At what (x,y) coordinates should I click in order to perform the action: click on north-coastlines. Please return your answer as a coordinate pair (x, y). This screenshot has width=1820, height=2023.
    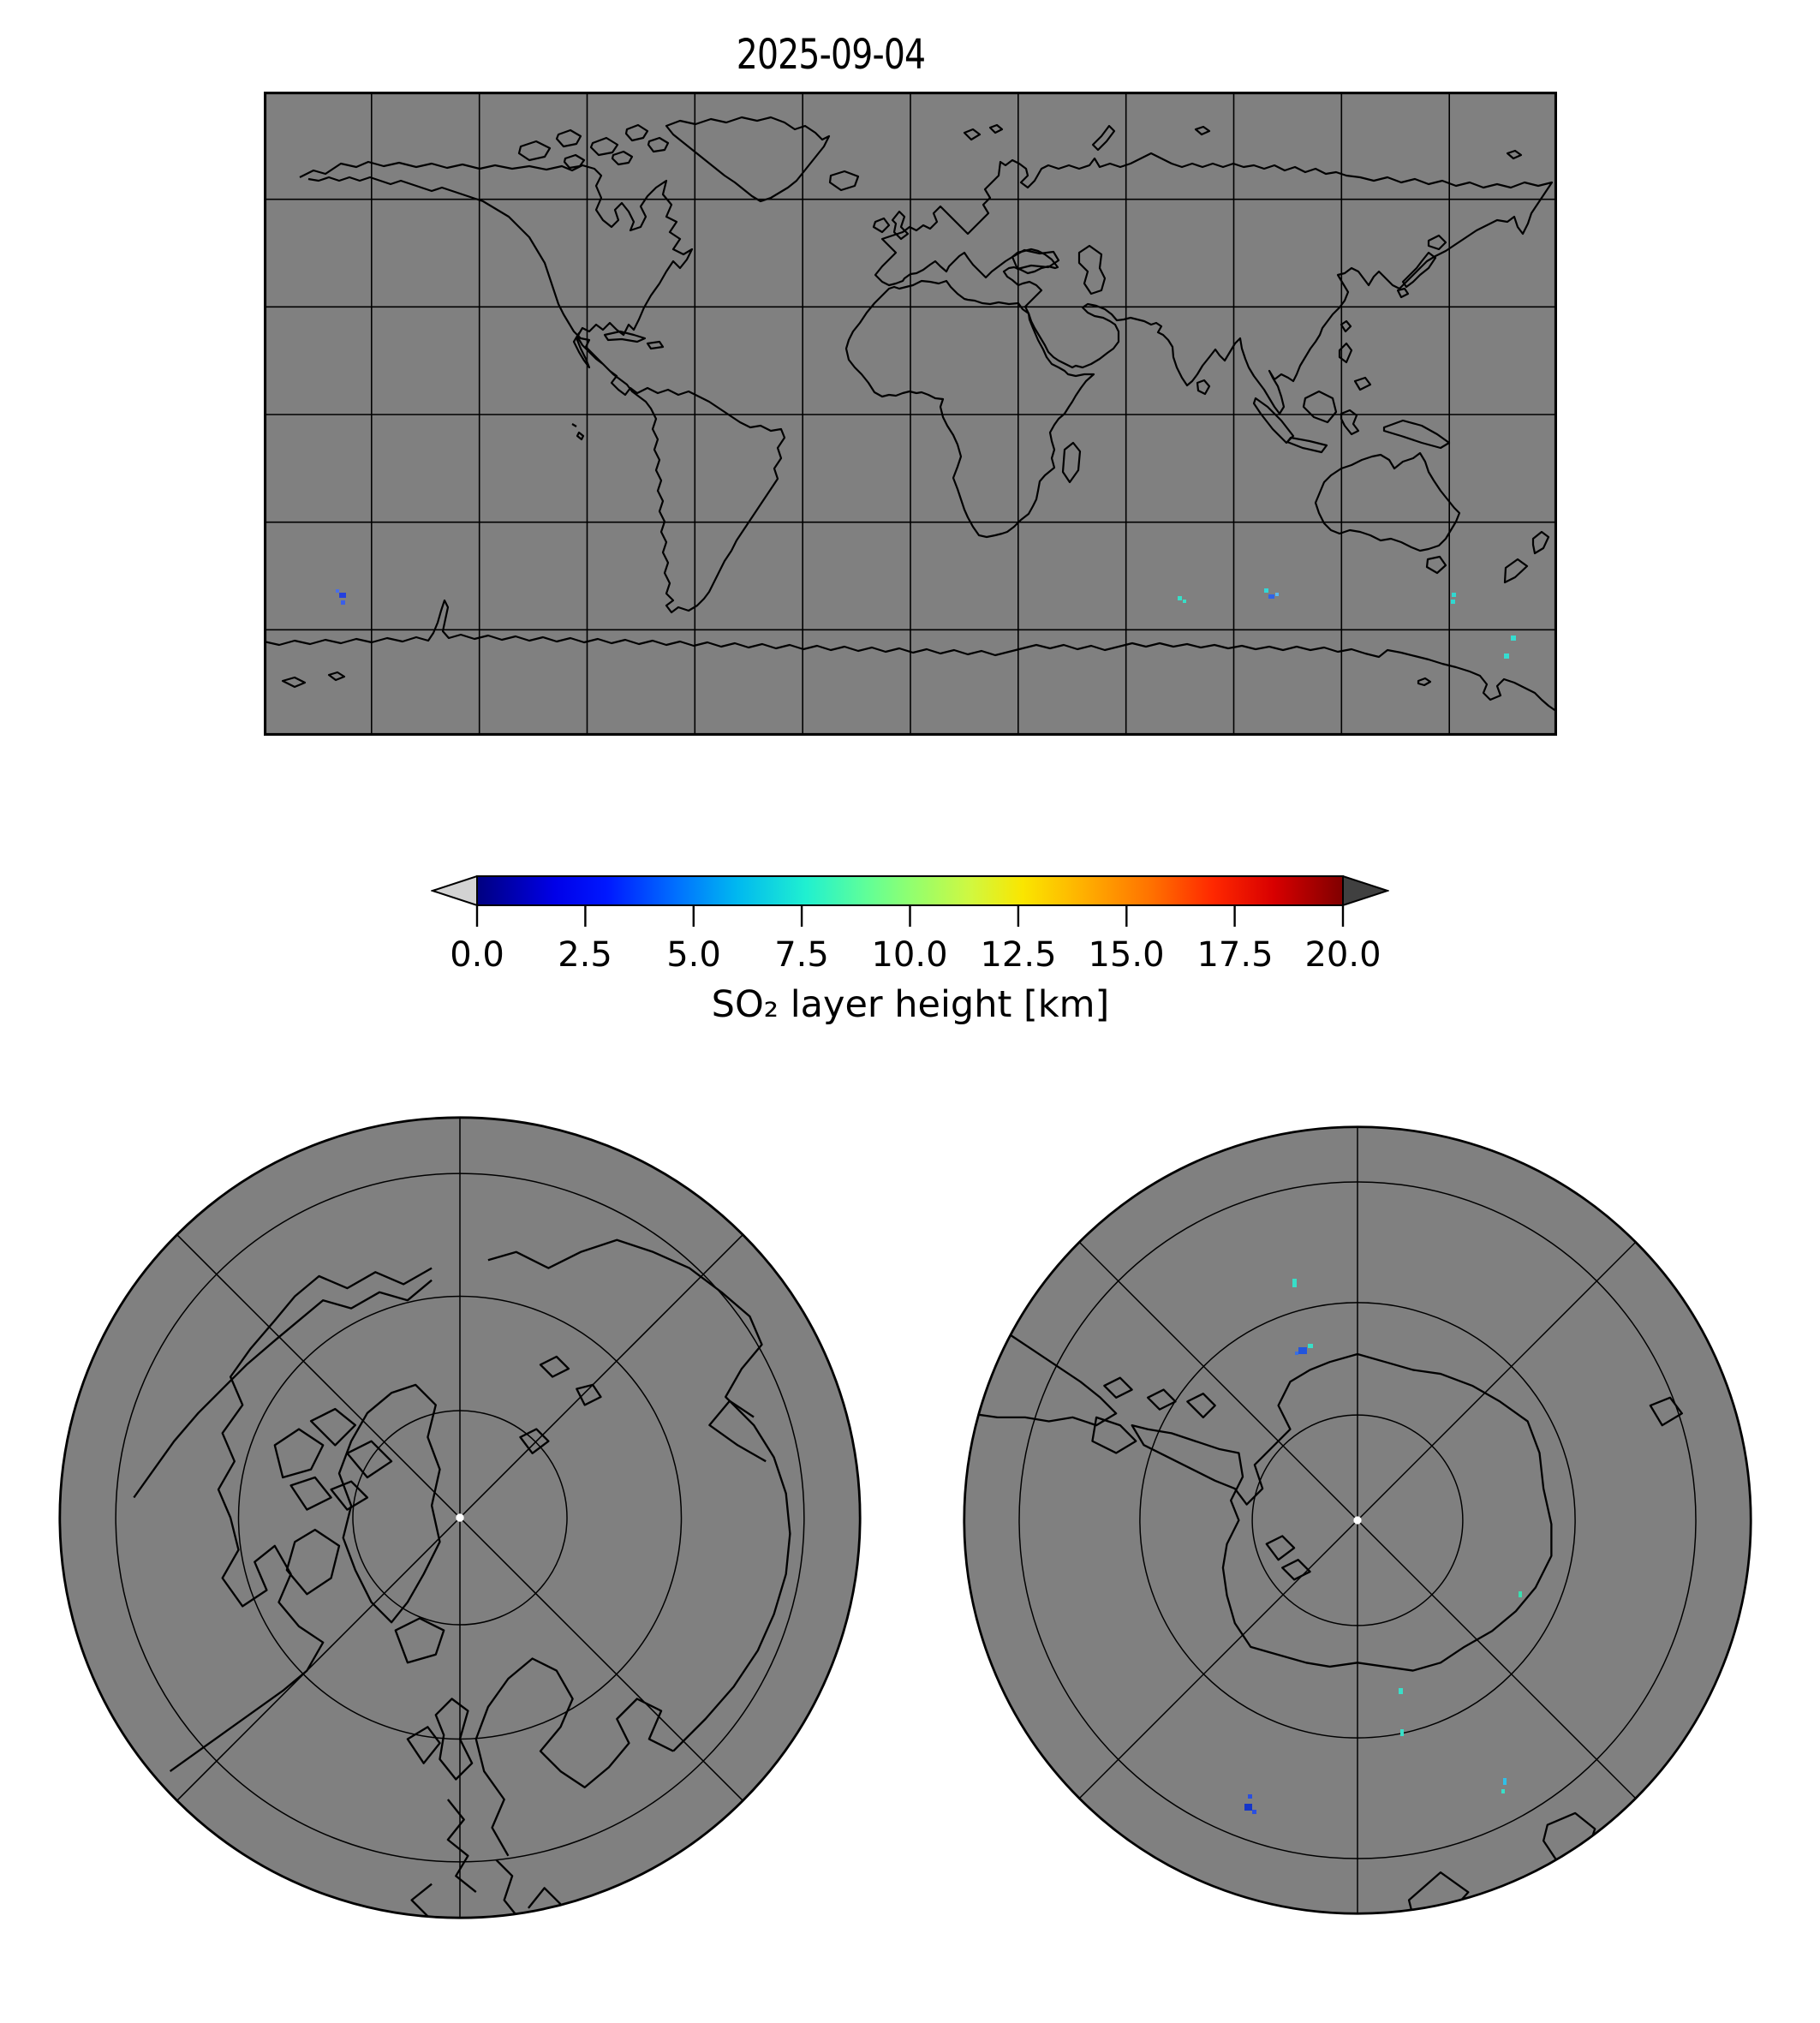
    Looking at the image, I should click on (462, 1578).